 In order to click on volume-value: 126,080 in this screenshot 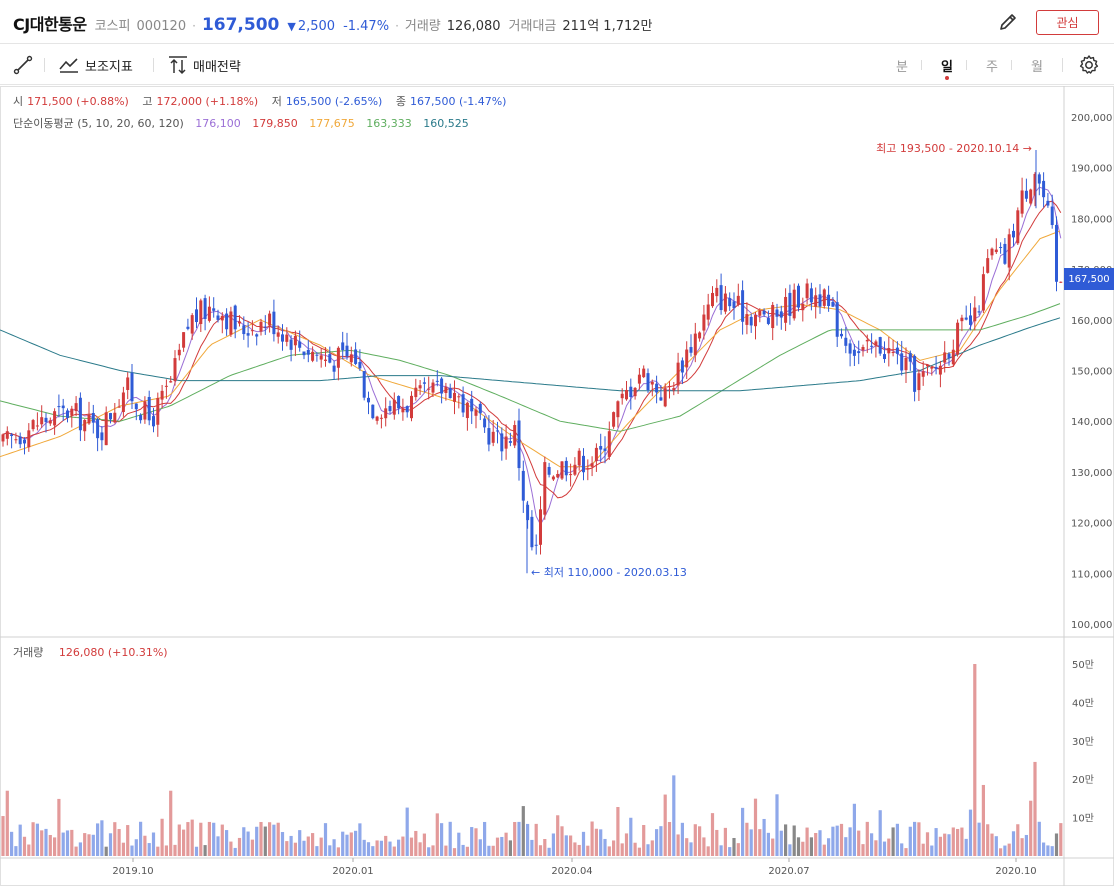, I will do `click(473, 26)`.